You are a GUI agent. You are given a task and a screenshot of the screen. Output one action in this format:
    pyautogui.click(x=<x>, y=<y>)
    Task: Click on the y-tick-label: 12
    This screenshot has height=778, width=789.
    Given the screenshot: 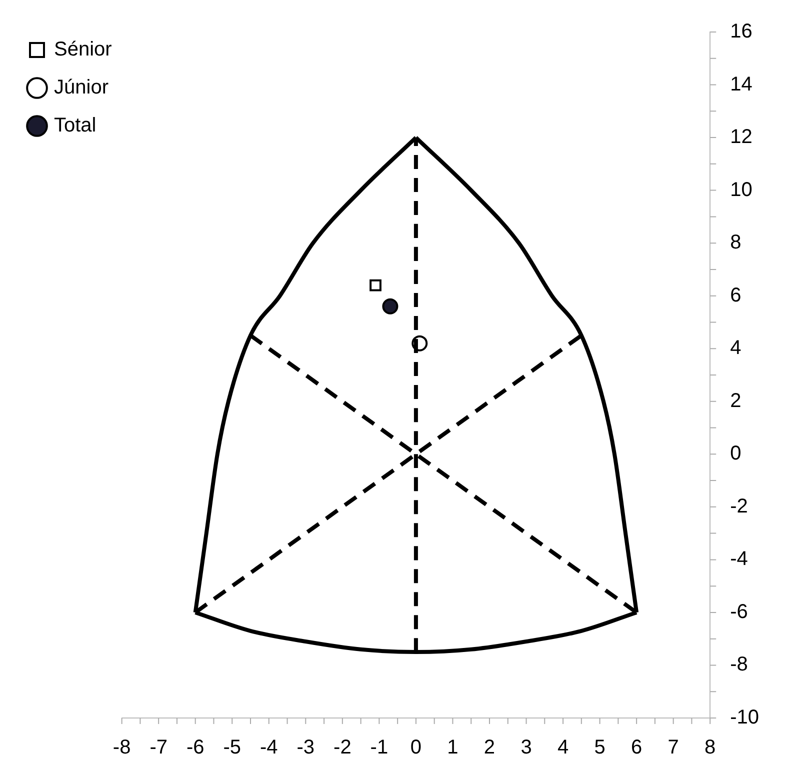 What is the action you would take?
    pyautogui.click(x=741, y=137)
    